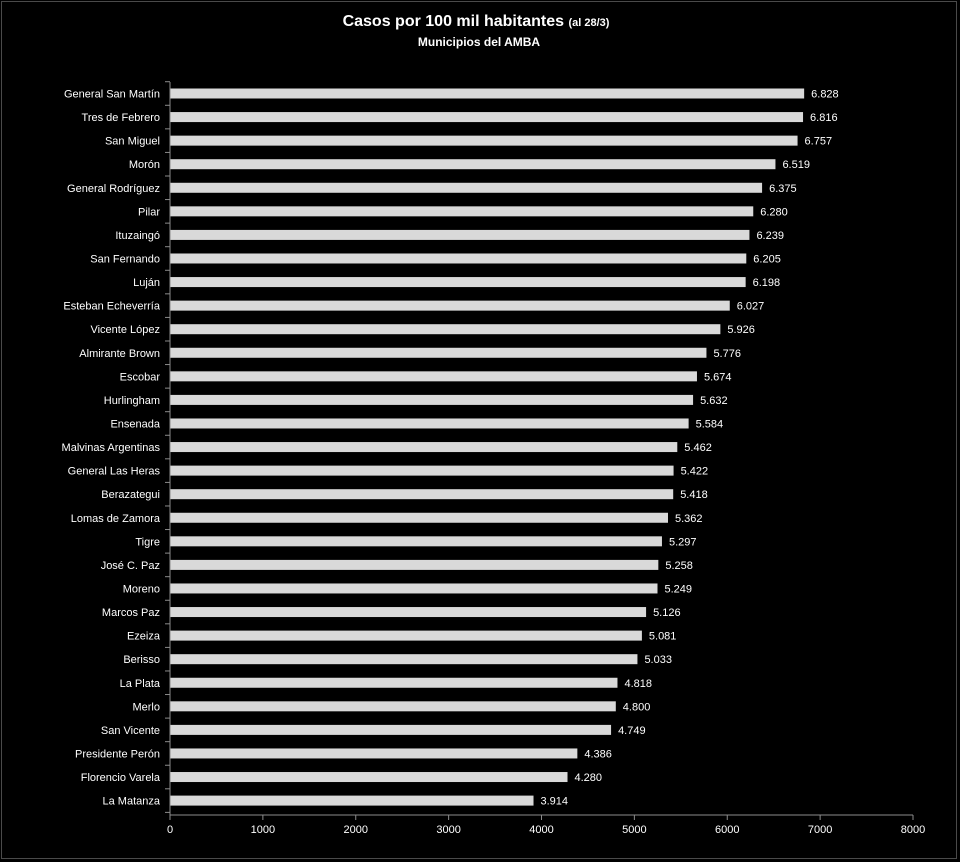 Image resolution: width=960 pixels, height=862 pixels. Describe the element at coordinates (135, 424) in the screenshot. I see `category-label: Ensenada` at that location.